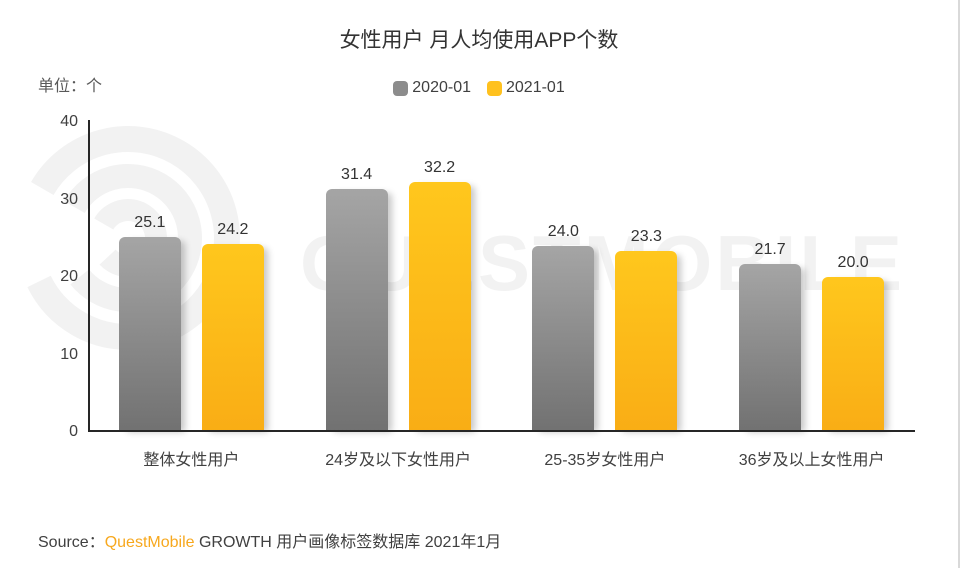  I want to click on bar-group-1: 25.1 24.2, so click(191, 277).